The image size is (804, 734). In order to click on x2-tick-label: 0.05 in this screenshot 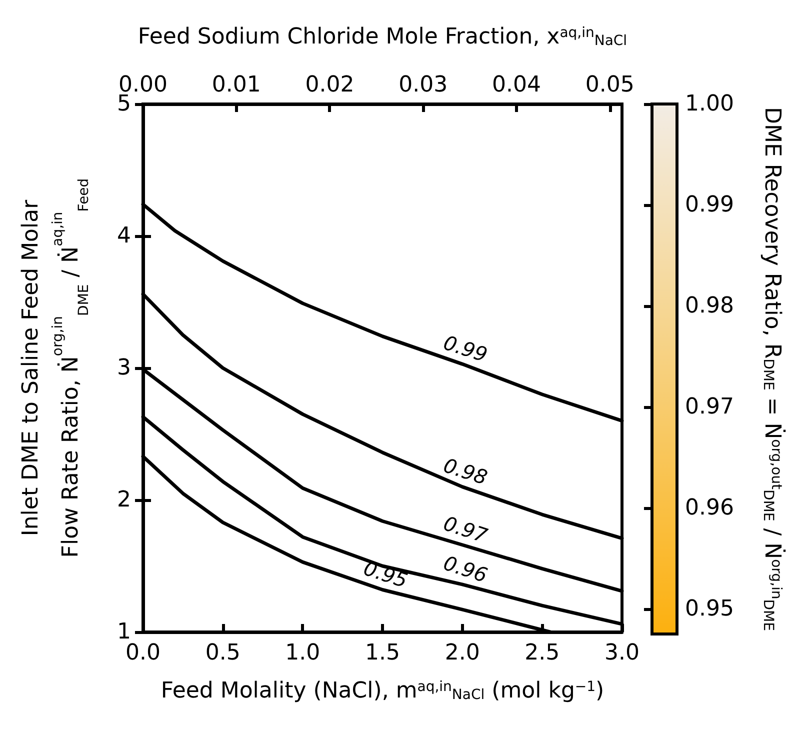, I will do `click(609, 85)`.